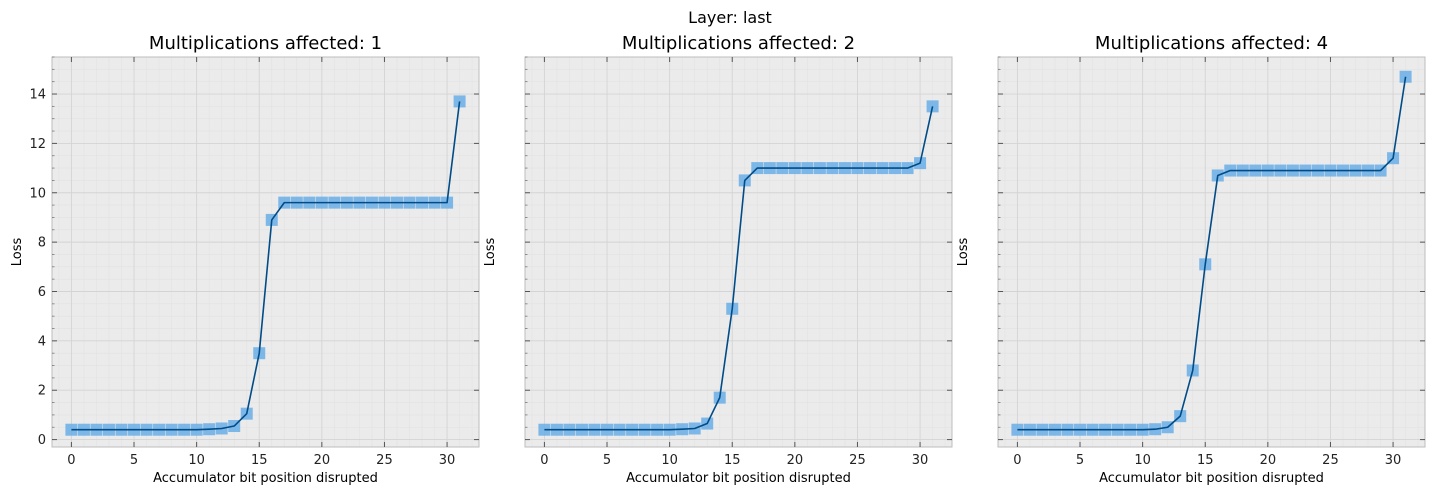 Image resolution: width=1434 pixels, height=494 pixels. What do you see at coordinates (37, 95) in the screenshot?
I see `y-tick-label: 14` at bounding box center [37, 95].